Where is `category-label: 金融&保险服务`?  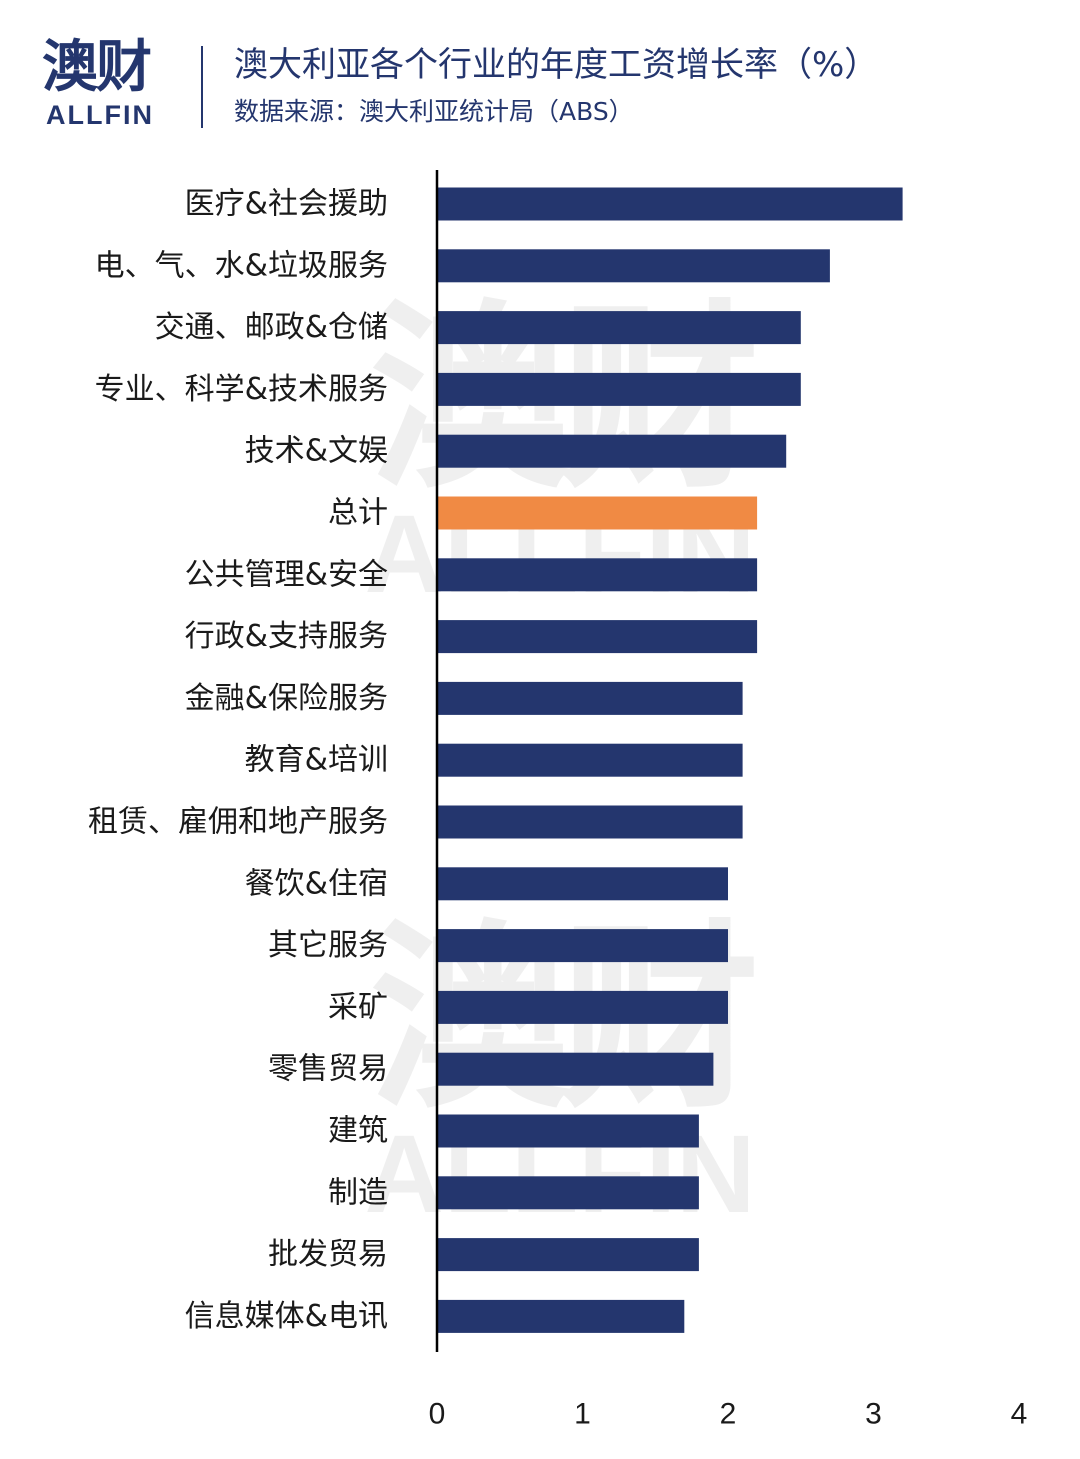
category-label: 金融&保险服务 is located at coordinates (286, 698).